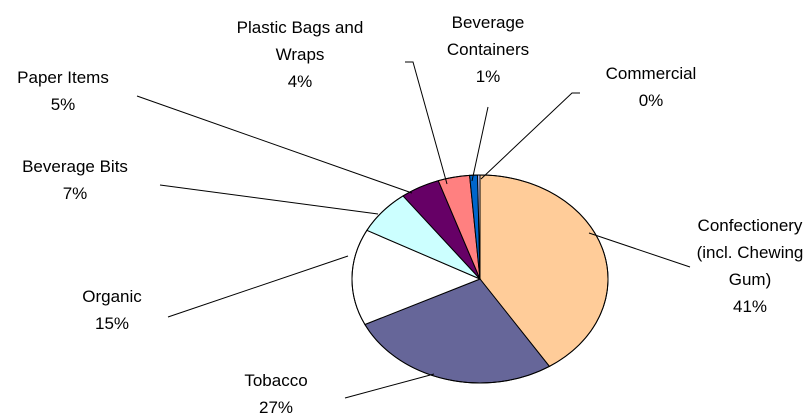 This screenshot has height=419, width=811. What do you see at coordinates (75, 166) in the screenshot?
I see `slice-label-line: Beverage Bits` at bounding box center [75, 166].